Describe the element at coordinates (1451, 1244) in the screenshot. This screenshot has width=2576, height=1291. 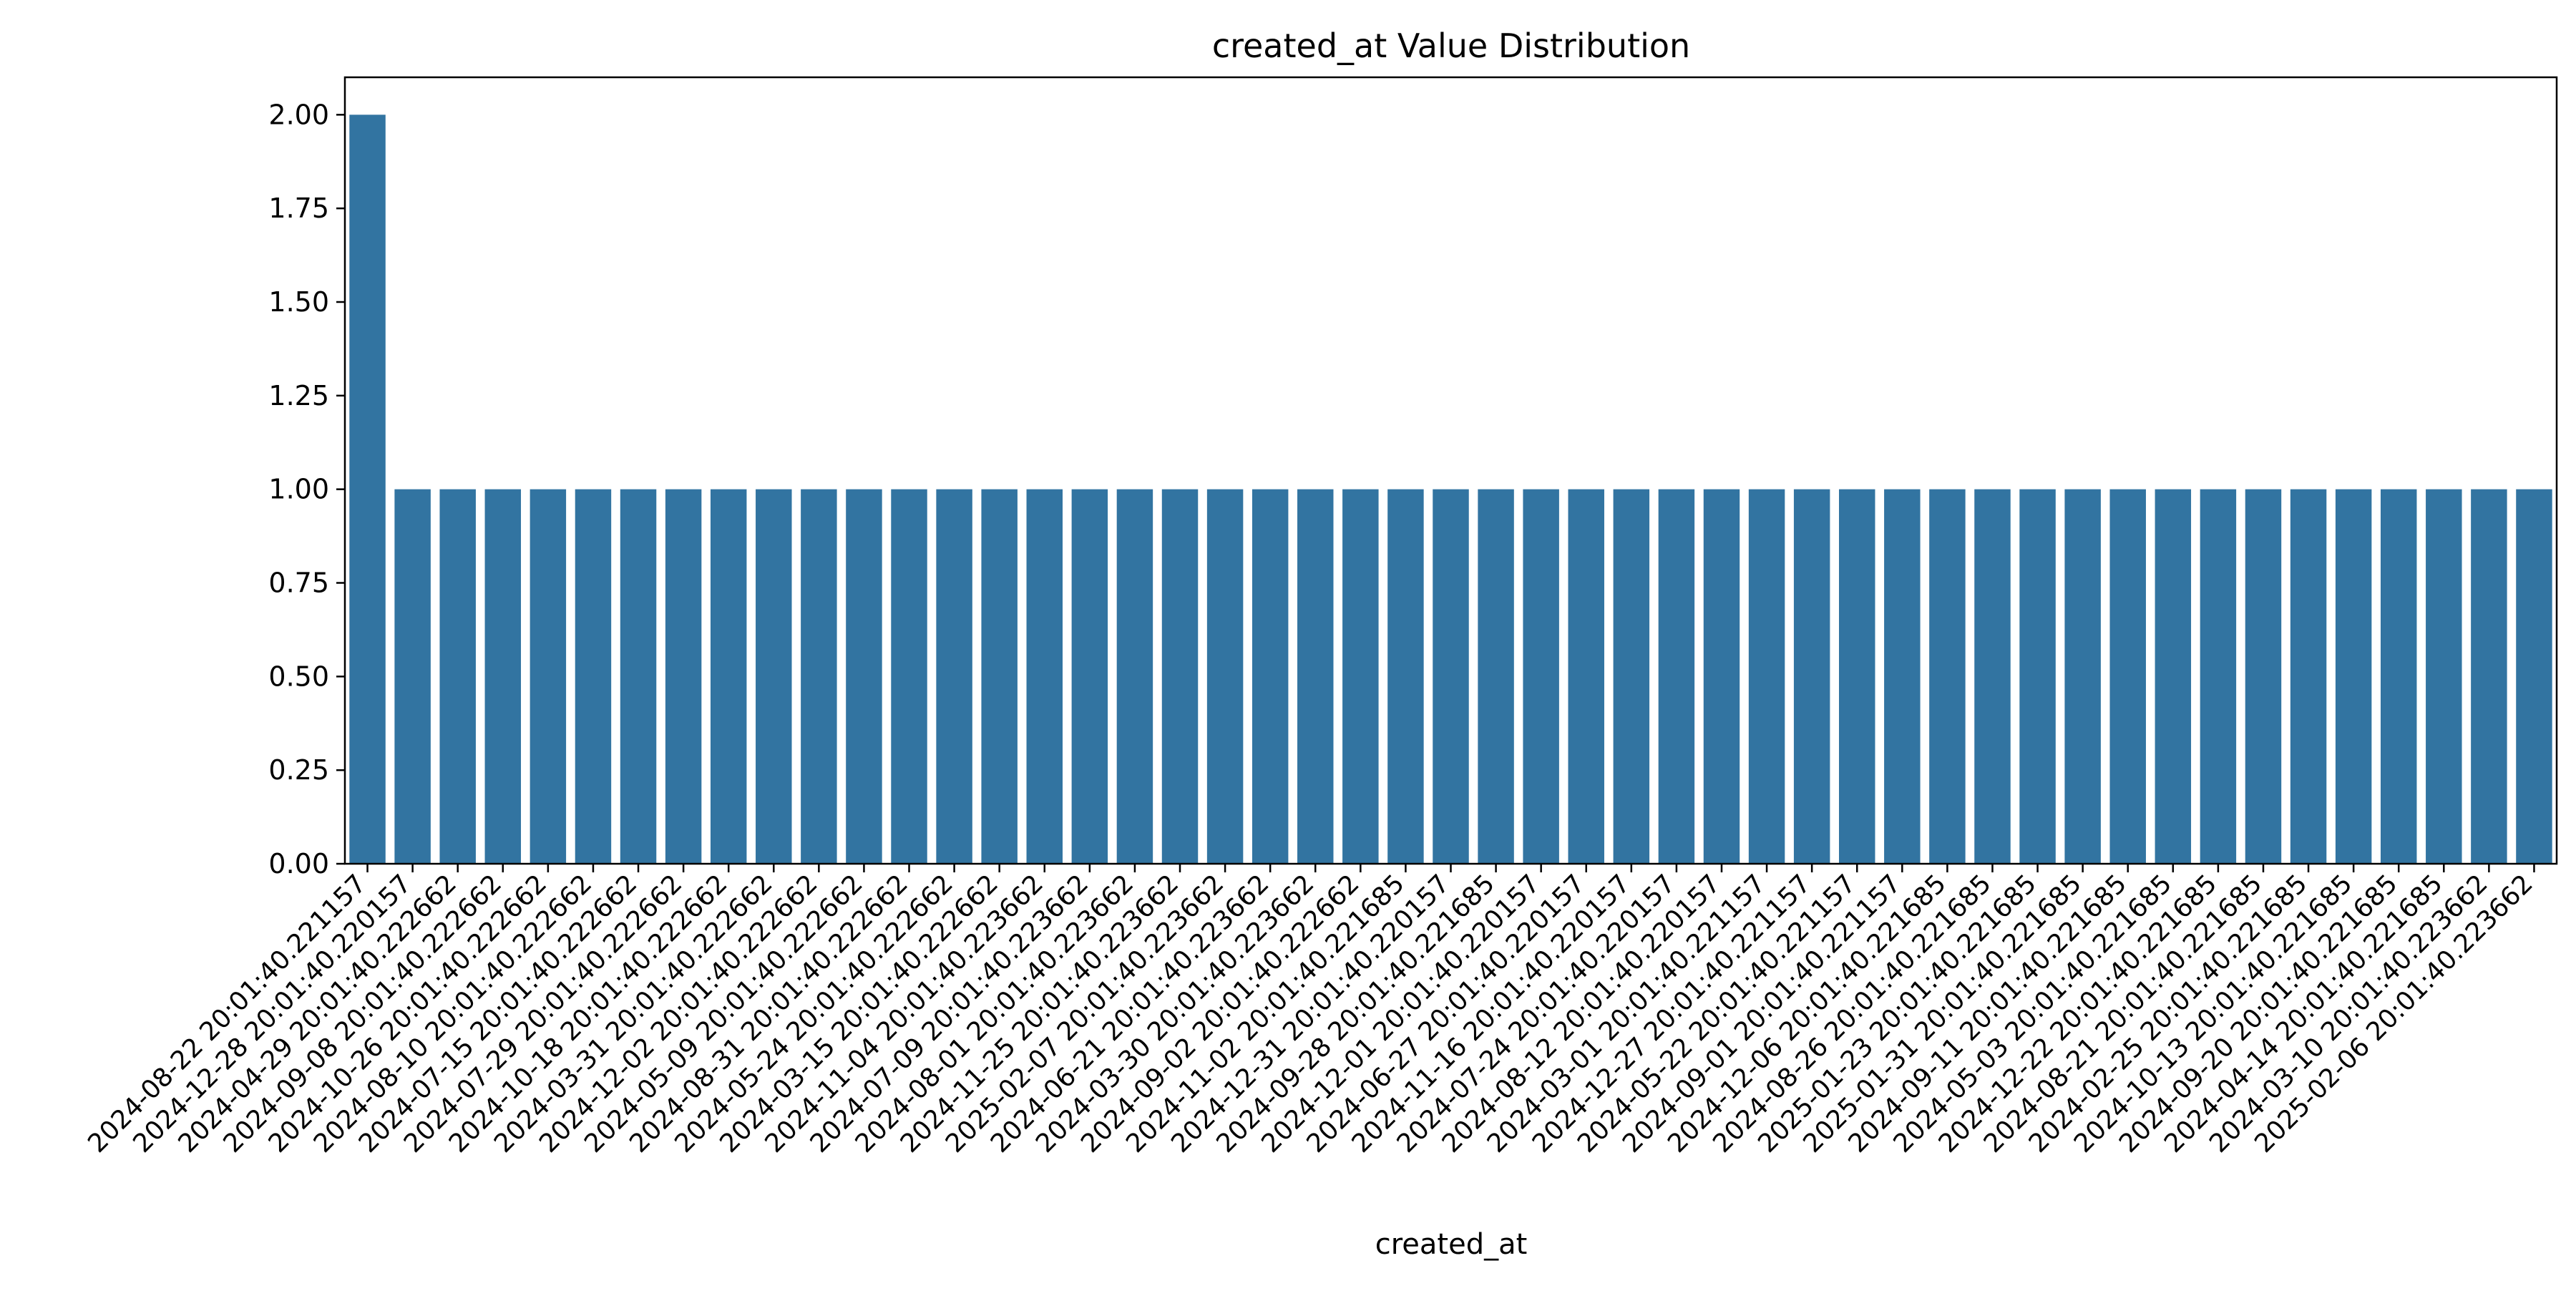
I see `x-axis-label: created_at` at that location.